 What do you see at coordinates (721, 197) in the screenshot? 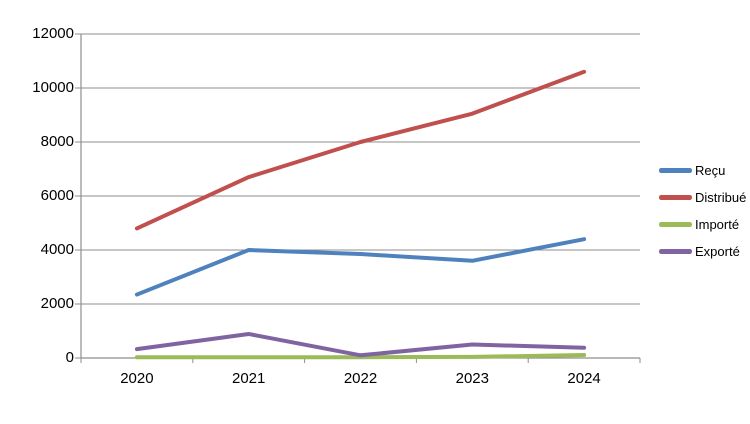
I see `legend-label-distribue: Distribué` at bounding box center [721, 197].